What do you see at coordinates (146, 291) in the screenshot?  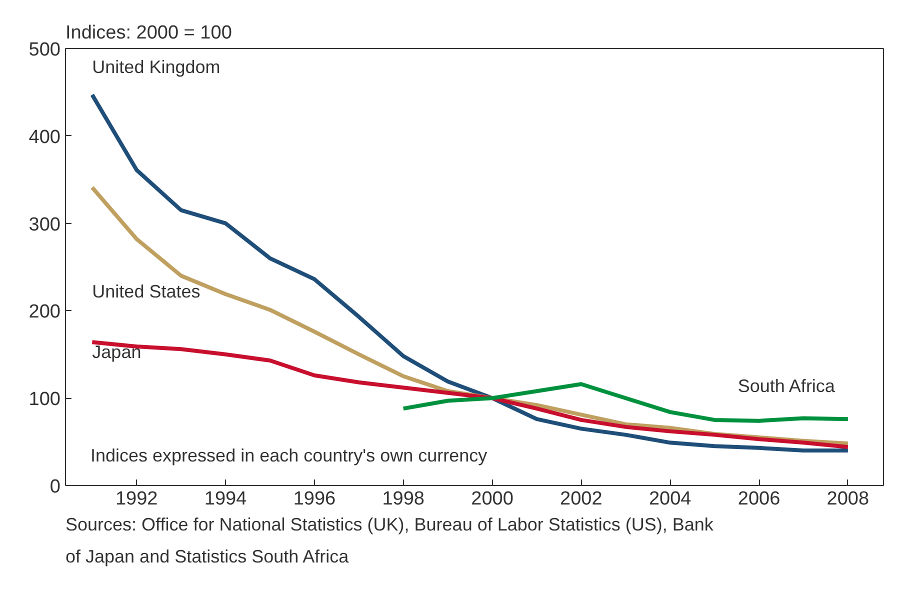 I see `series-label: United States` at bounding box center [146, 291].